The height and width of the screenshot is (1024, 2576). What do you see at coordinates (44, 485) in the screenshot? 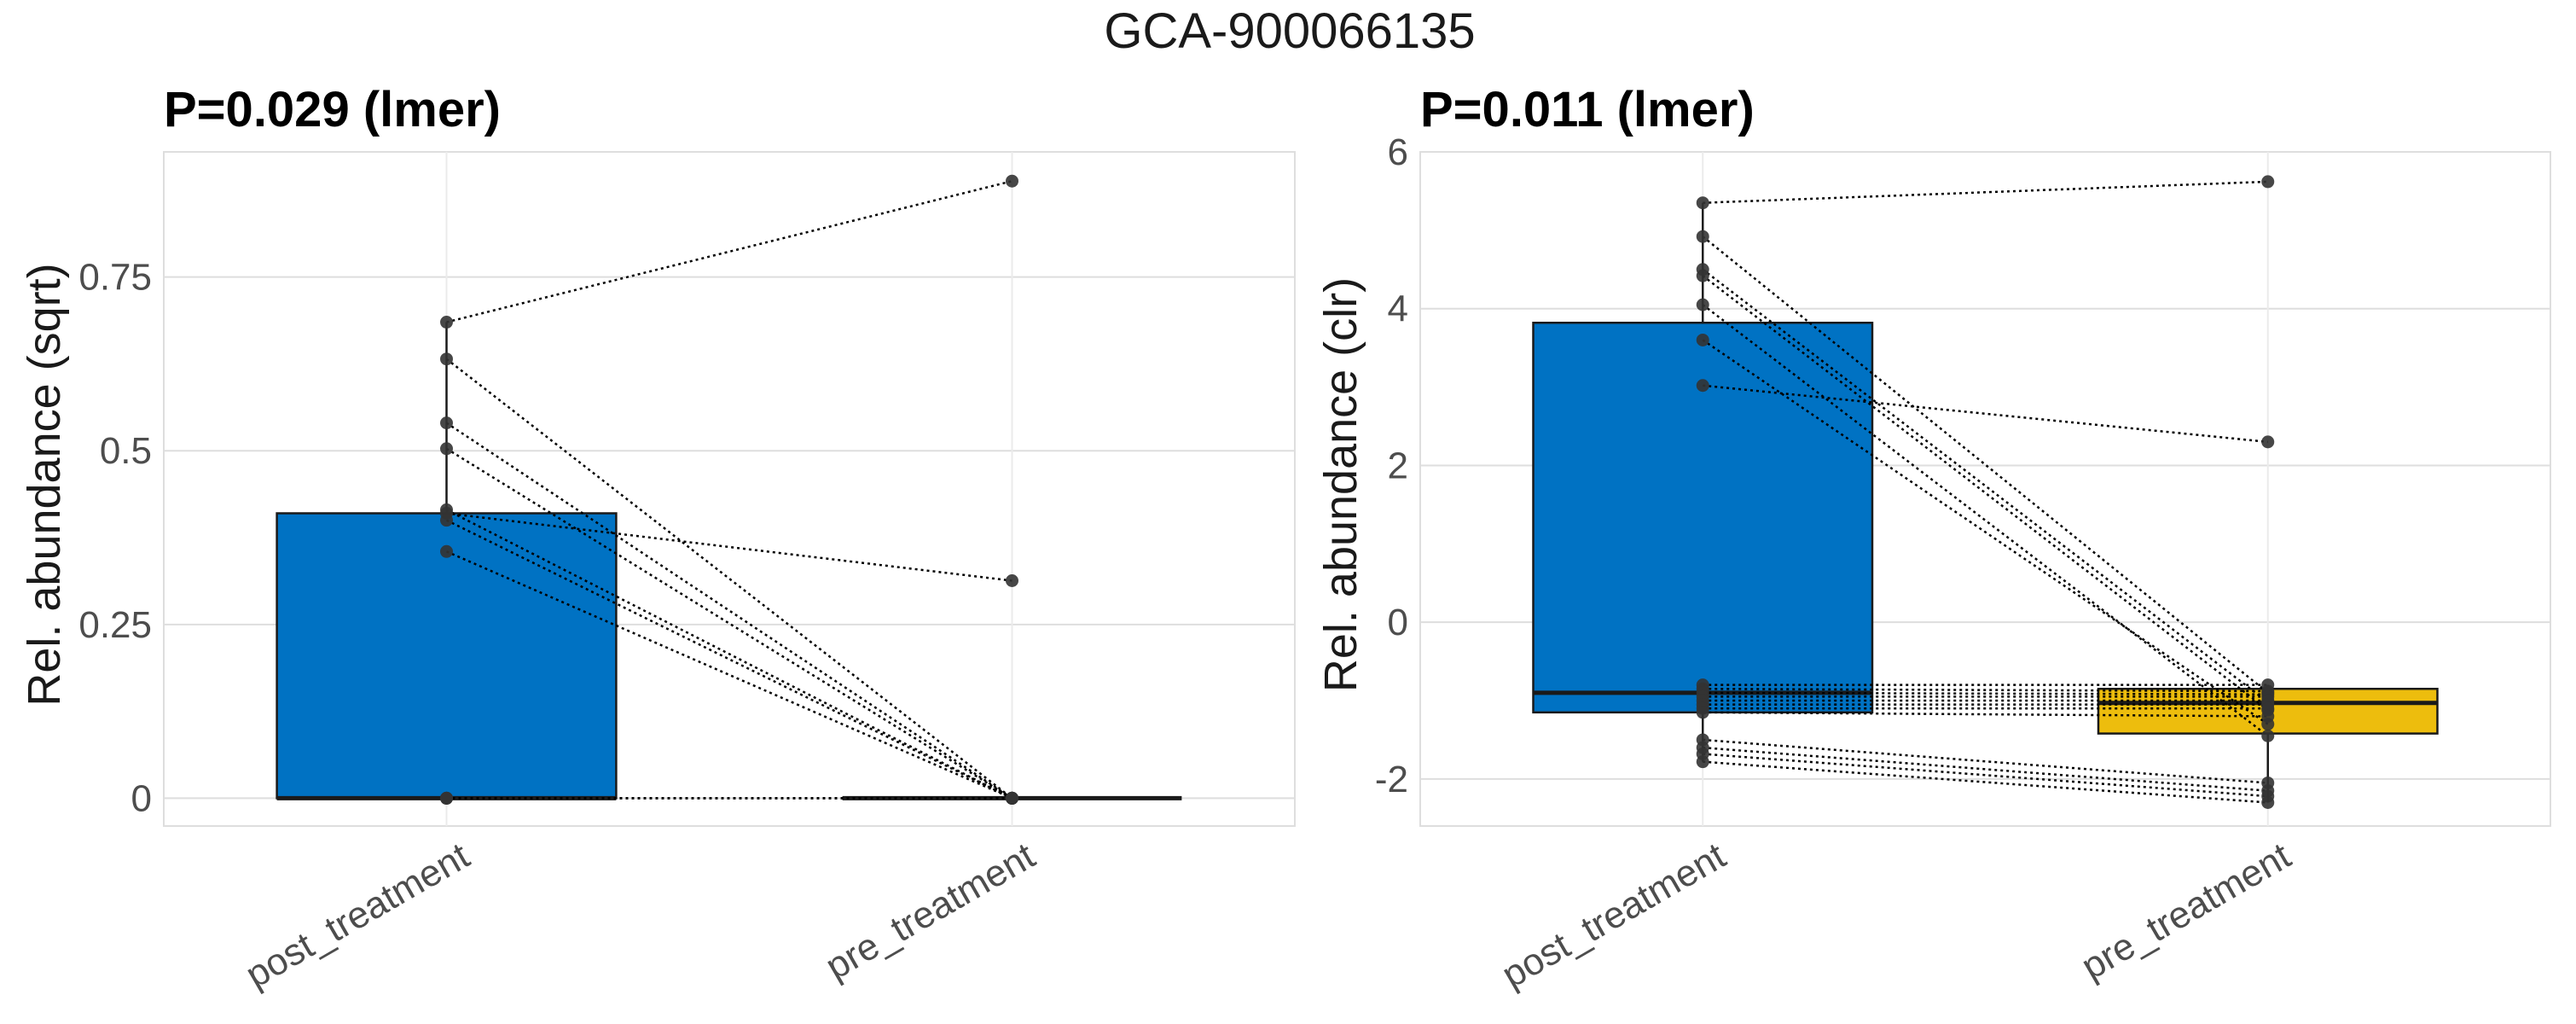
I see `y-axis-label: Rel. abundance (sqrt)` at bounding box center [44, 485].